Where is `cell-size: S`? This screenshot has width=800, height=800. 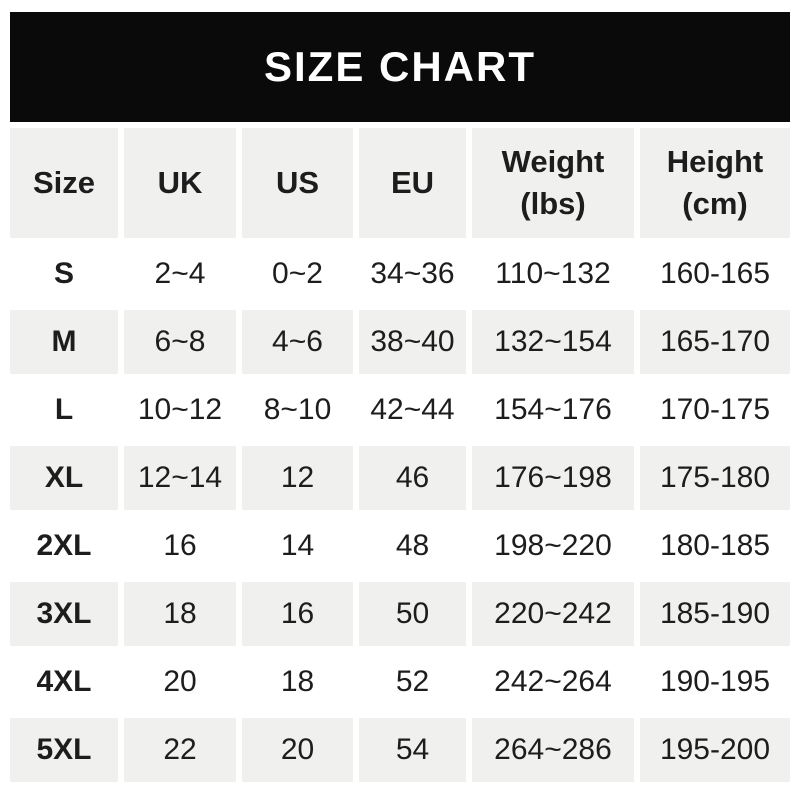
cell-size: S is located at coordinates (64, 274).